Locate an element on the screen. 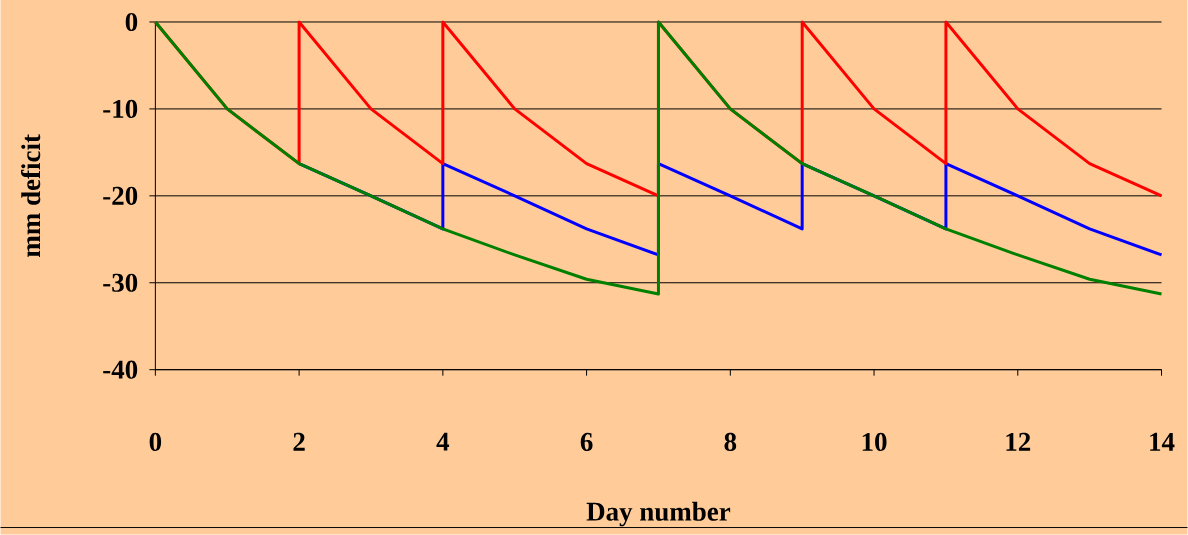  y-tick-label: -30 is located at coordinates (120, 282).